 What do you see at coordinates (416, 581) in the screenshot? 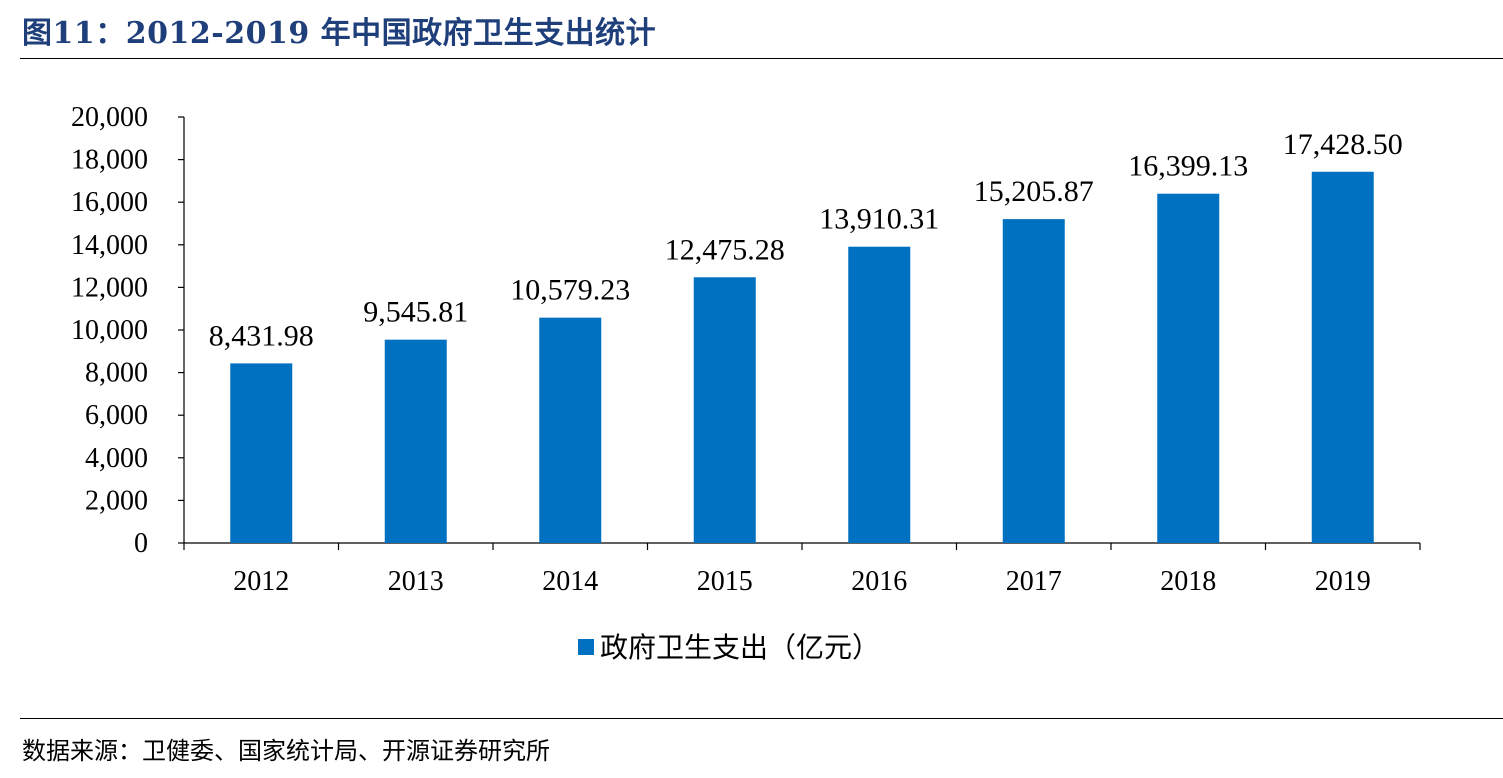
I see `x-tick-label: 2013` at bounding box center [416, 581].